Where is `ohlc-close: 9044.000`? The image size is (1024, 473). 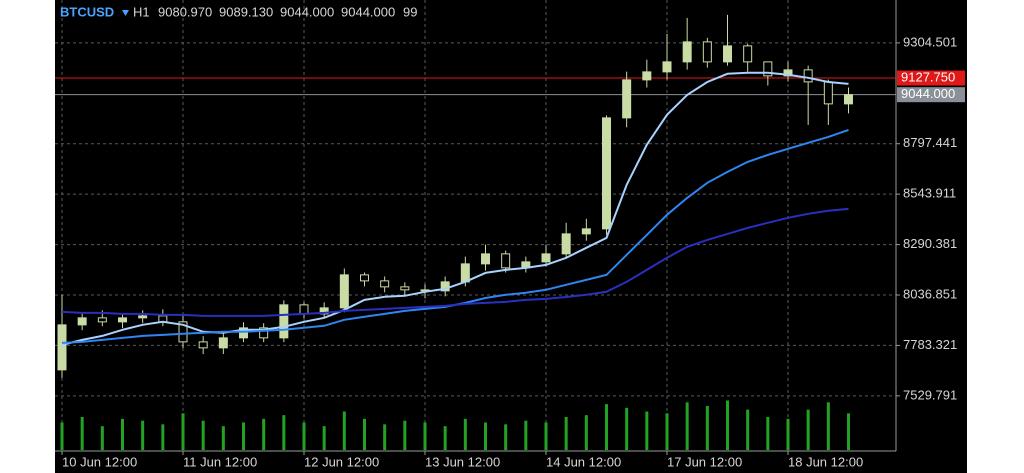
ohlc-close: 9044.000 is located at coordinates (368, 11).